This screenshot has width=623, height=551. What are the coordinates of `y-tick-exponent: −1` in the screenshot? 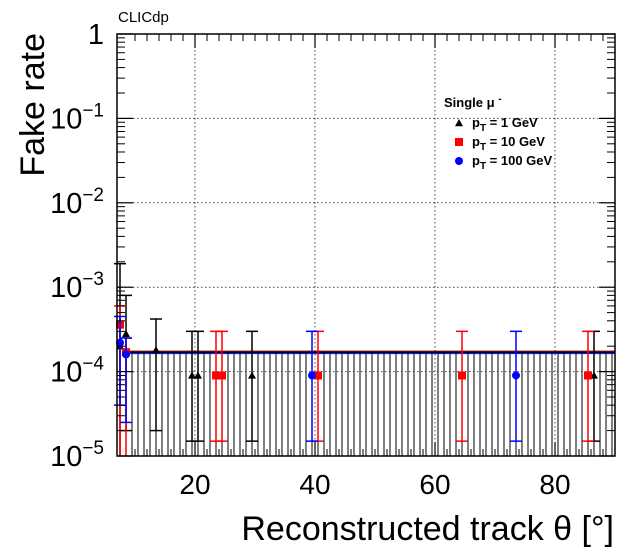 It's located at (93, 110).